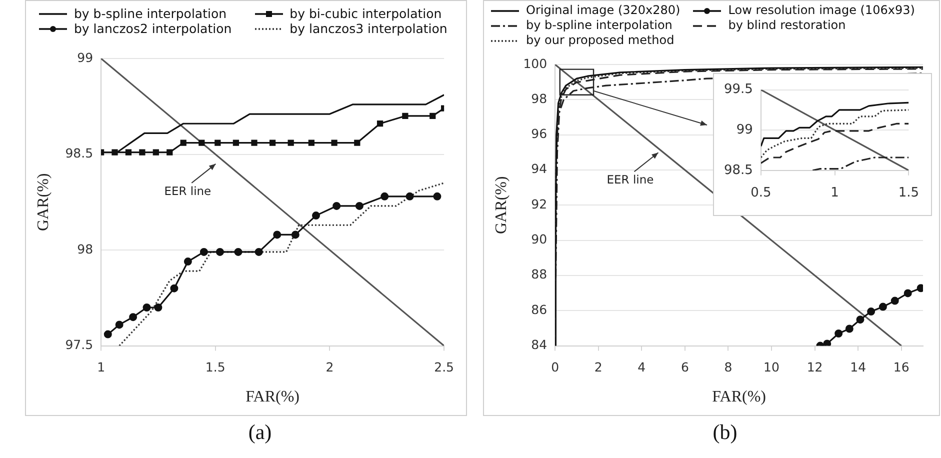 This screenshot has height=458, width=941. I want to click on y-tick-label: 96, so click(539, 134).